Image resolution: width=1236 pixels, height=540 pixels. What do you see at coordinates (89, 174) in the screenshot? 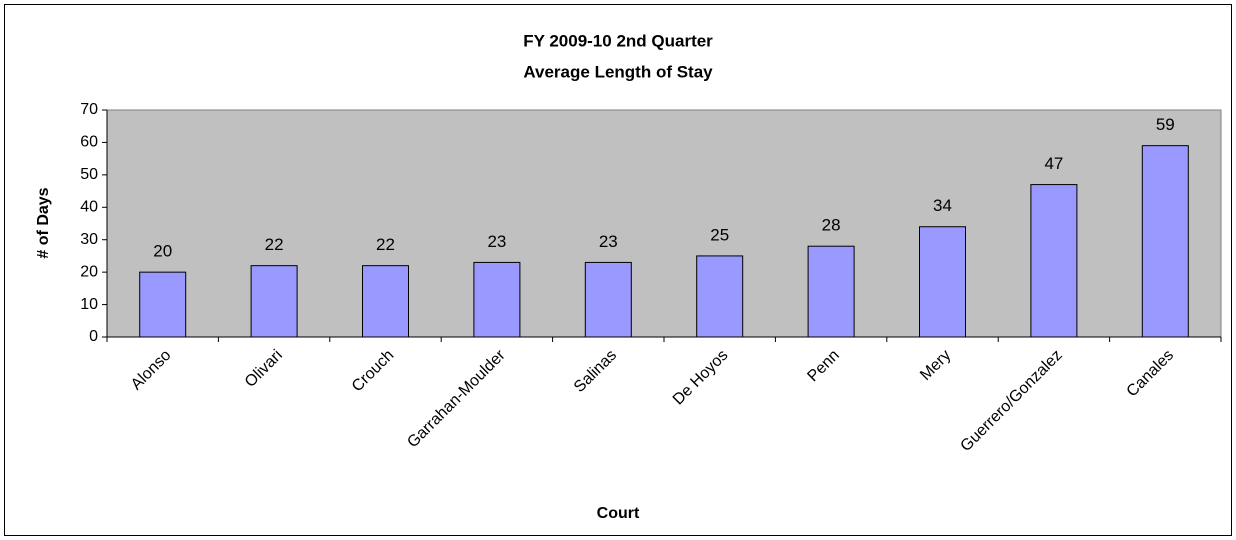
I see `y-tick-label: 50` at bounding box center [89, 174].